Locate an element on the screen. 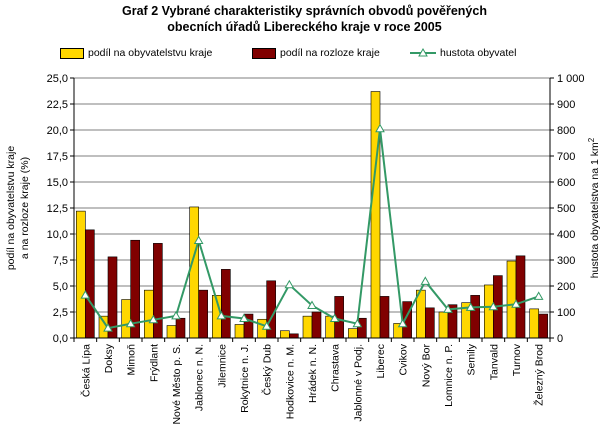  legend-item-population: podíl na obyvatelstvu kraje is located at coordinates (136, 53).